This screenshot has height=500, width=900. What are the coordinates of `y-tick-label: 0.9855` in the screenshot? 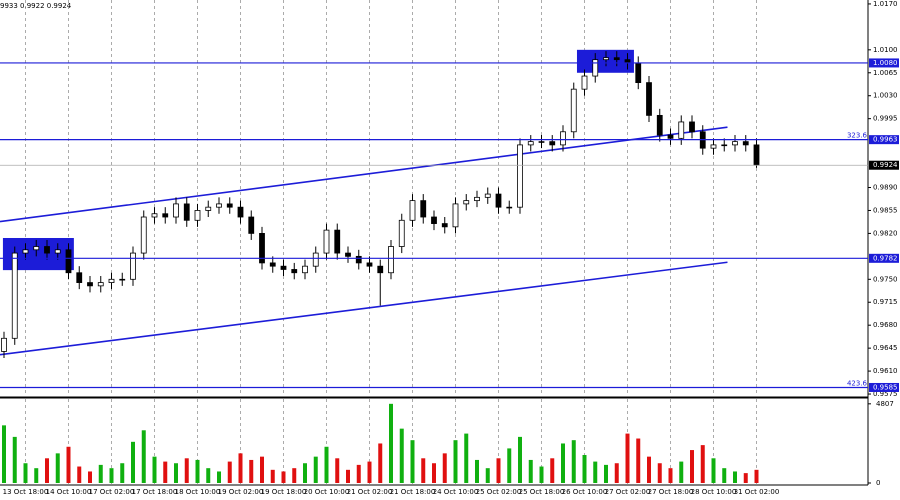 It's located at (885, 210).